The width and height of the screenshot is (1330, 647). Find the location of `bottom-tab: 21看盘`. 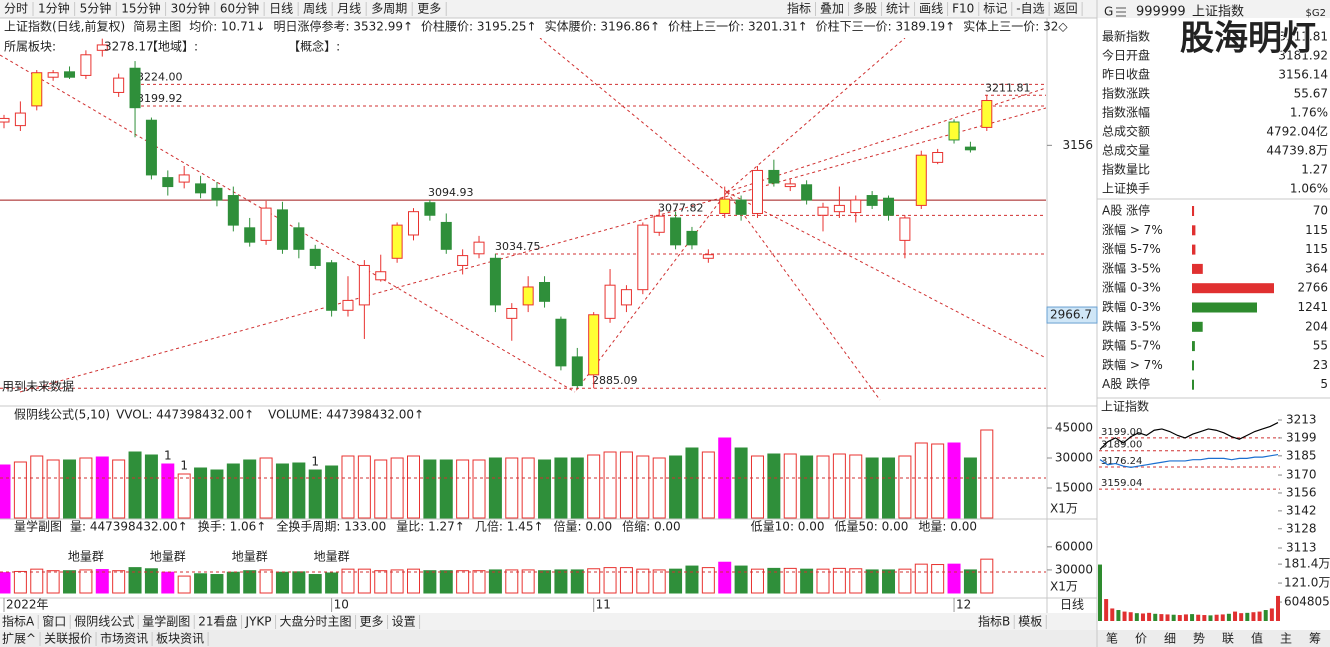

bottom-tab: 21看盘 is located at coordinates (217, 621).